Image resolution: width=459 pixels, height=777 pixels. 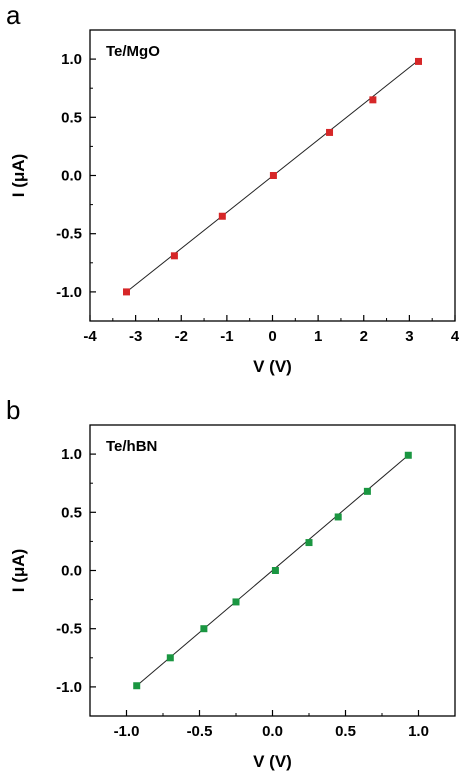 What do you see at coordinates (90, 336) in the screenshot?
I see `panel-a-x-tick-label: -4` at bounding box center [90, 336].